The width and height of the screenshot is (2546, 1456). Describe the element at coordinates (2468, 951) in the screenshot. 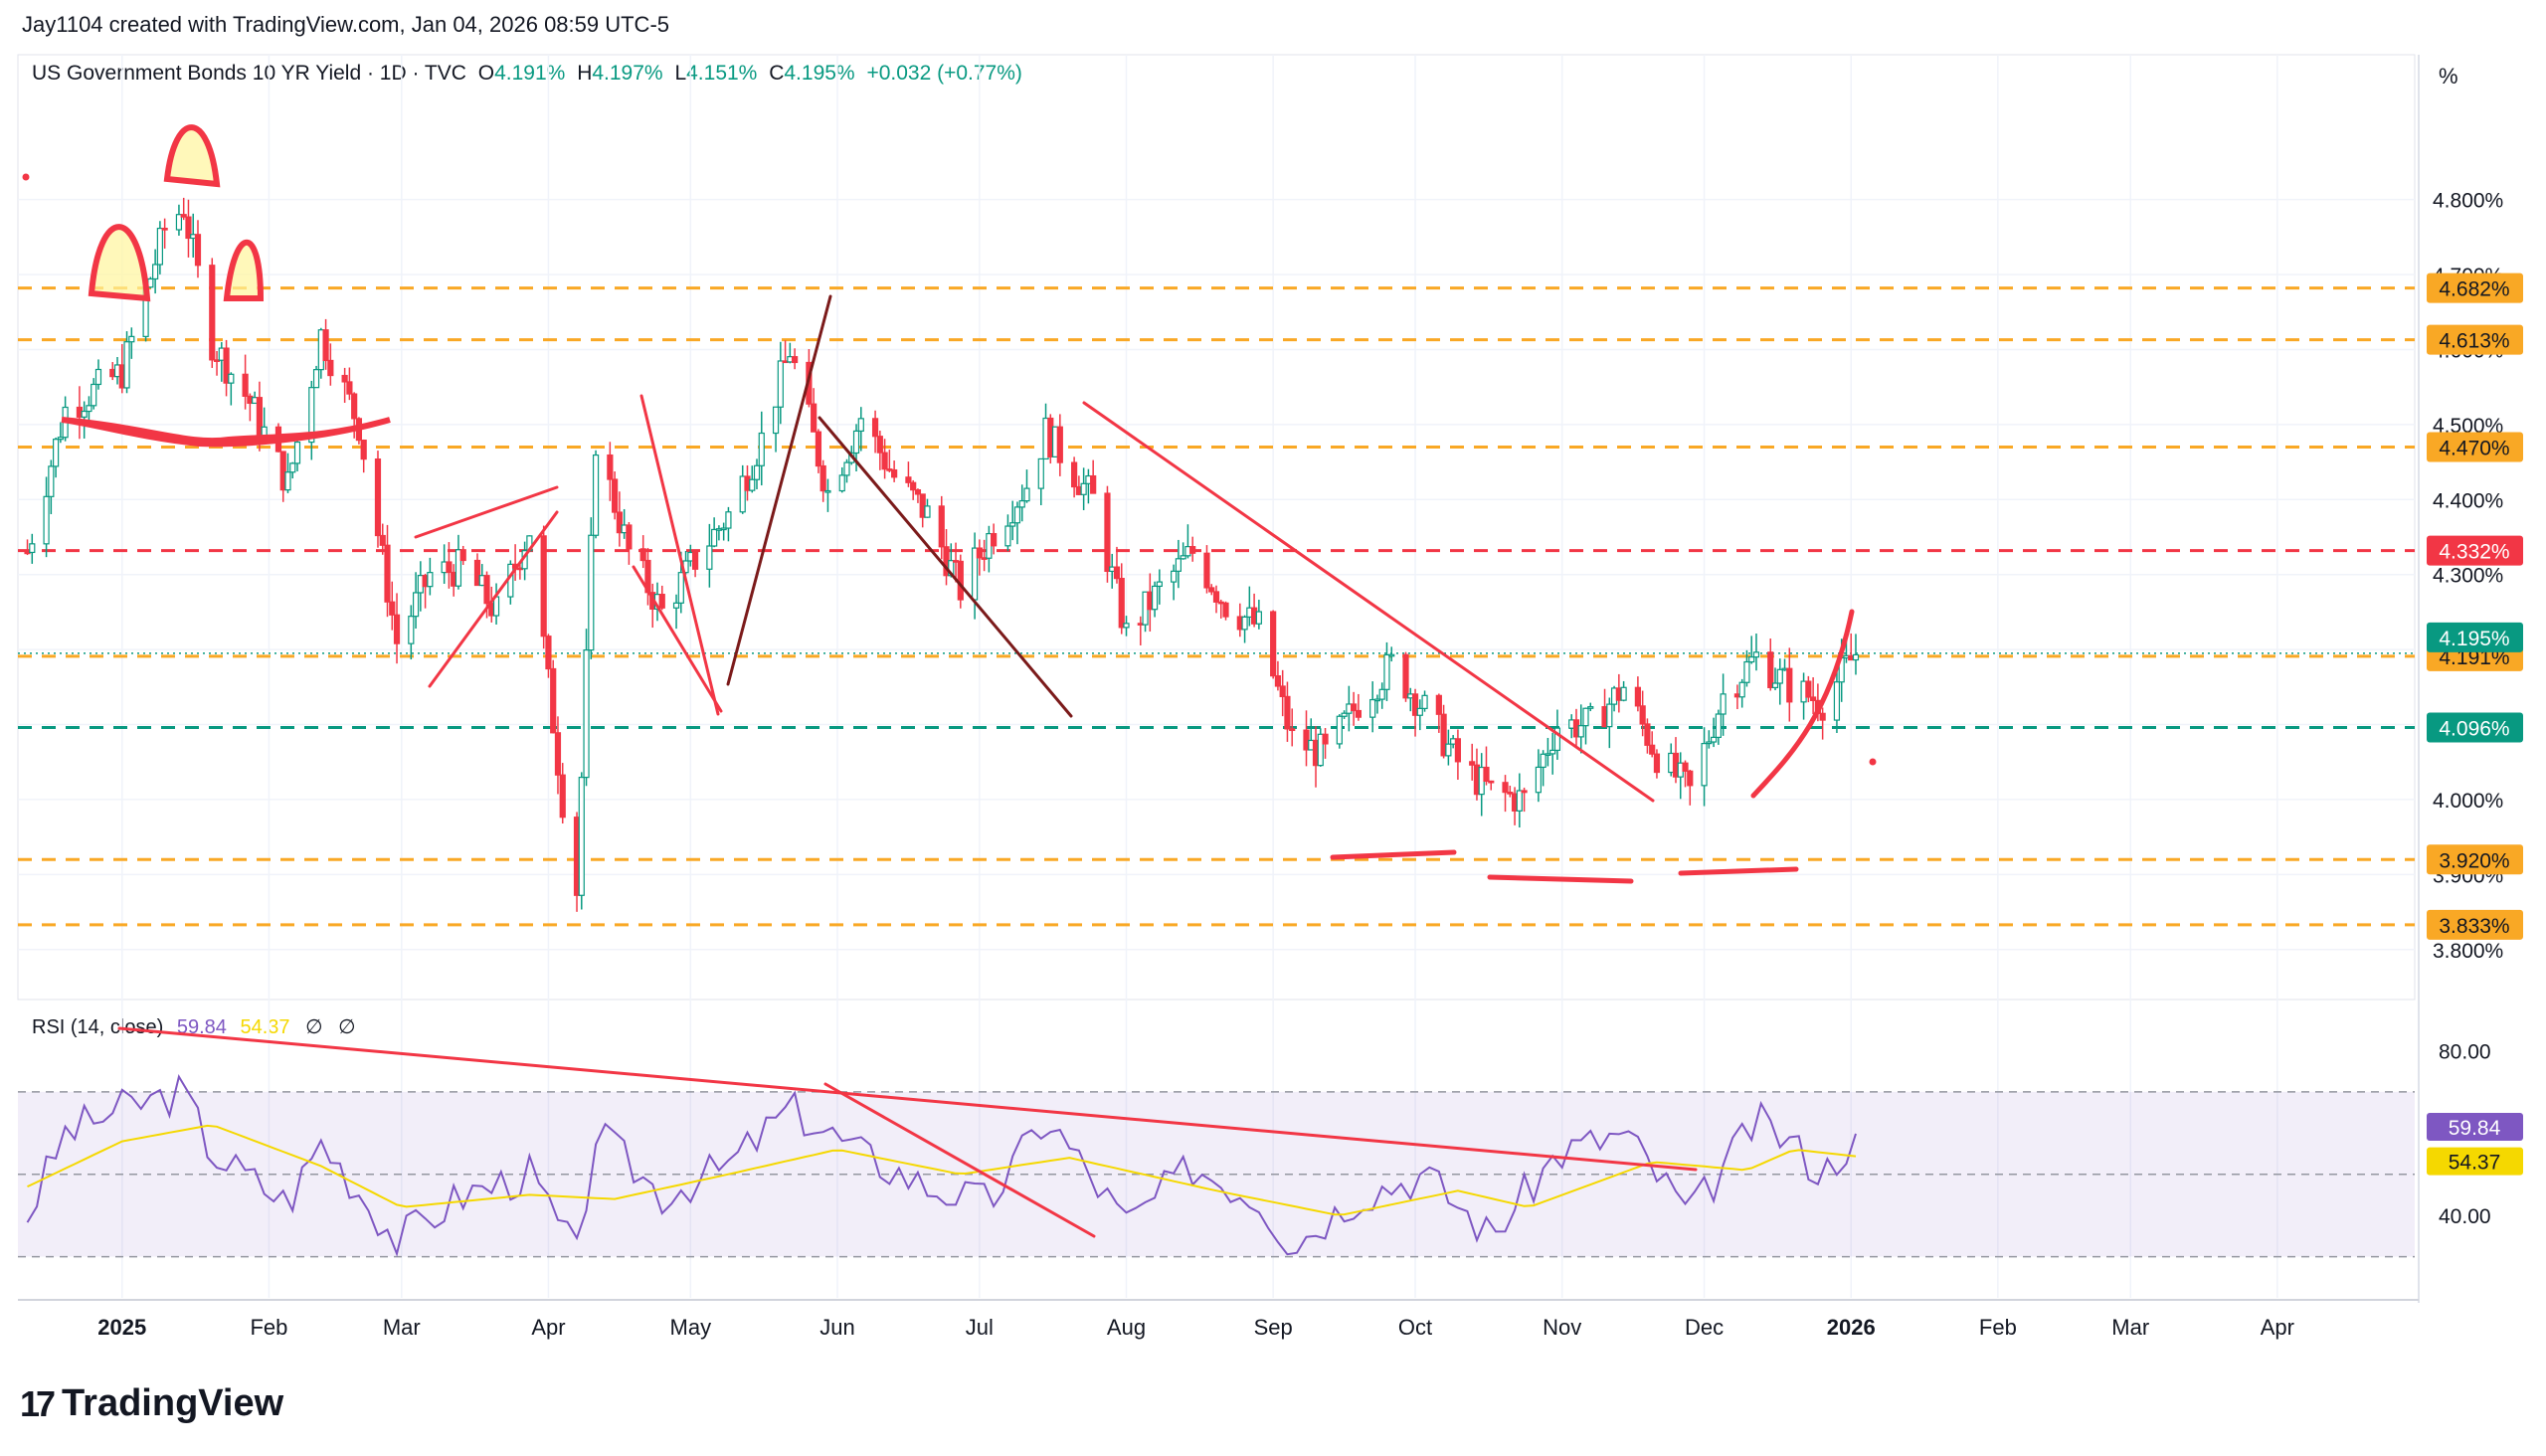

I see `price-tick-label: 3.800%` at that location.